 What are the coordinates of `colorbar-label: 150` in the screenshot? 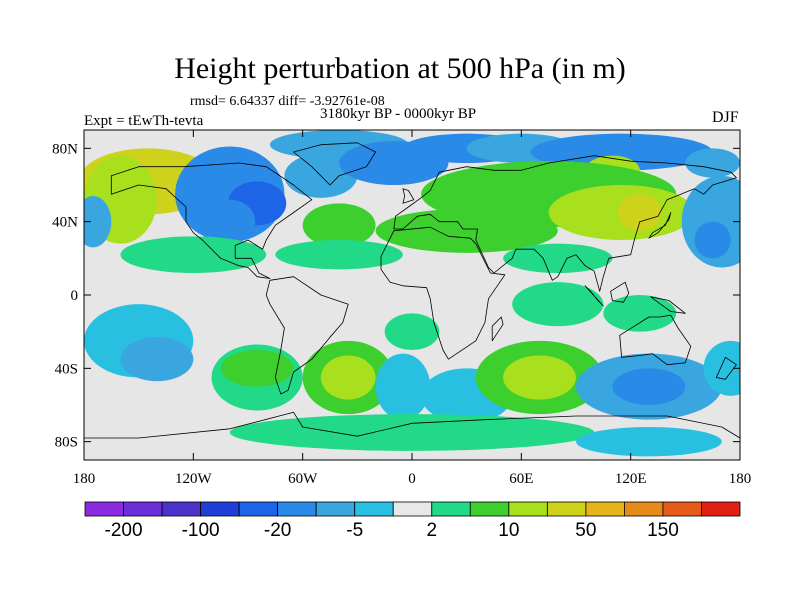 It's located at (663, 530).